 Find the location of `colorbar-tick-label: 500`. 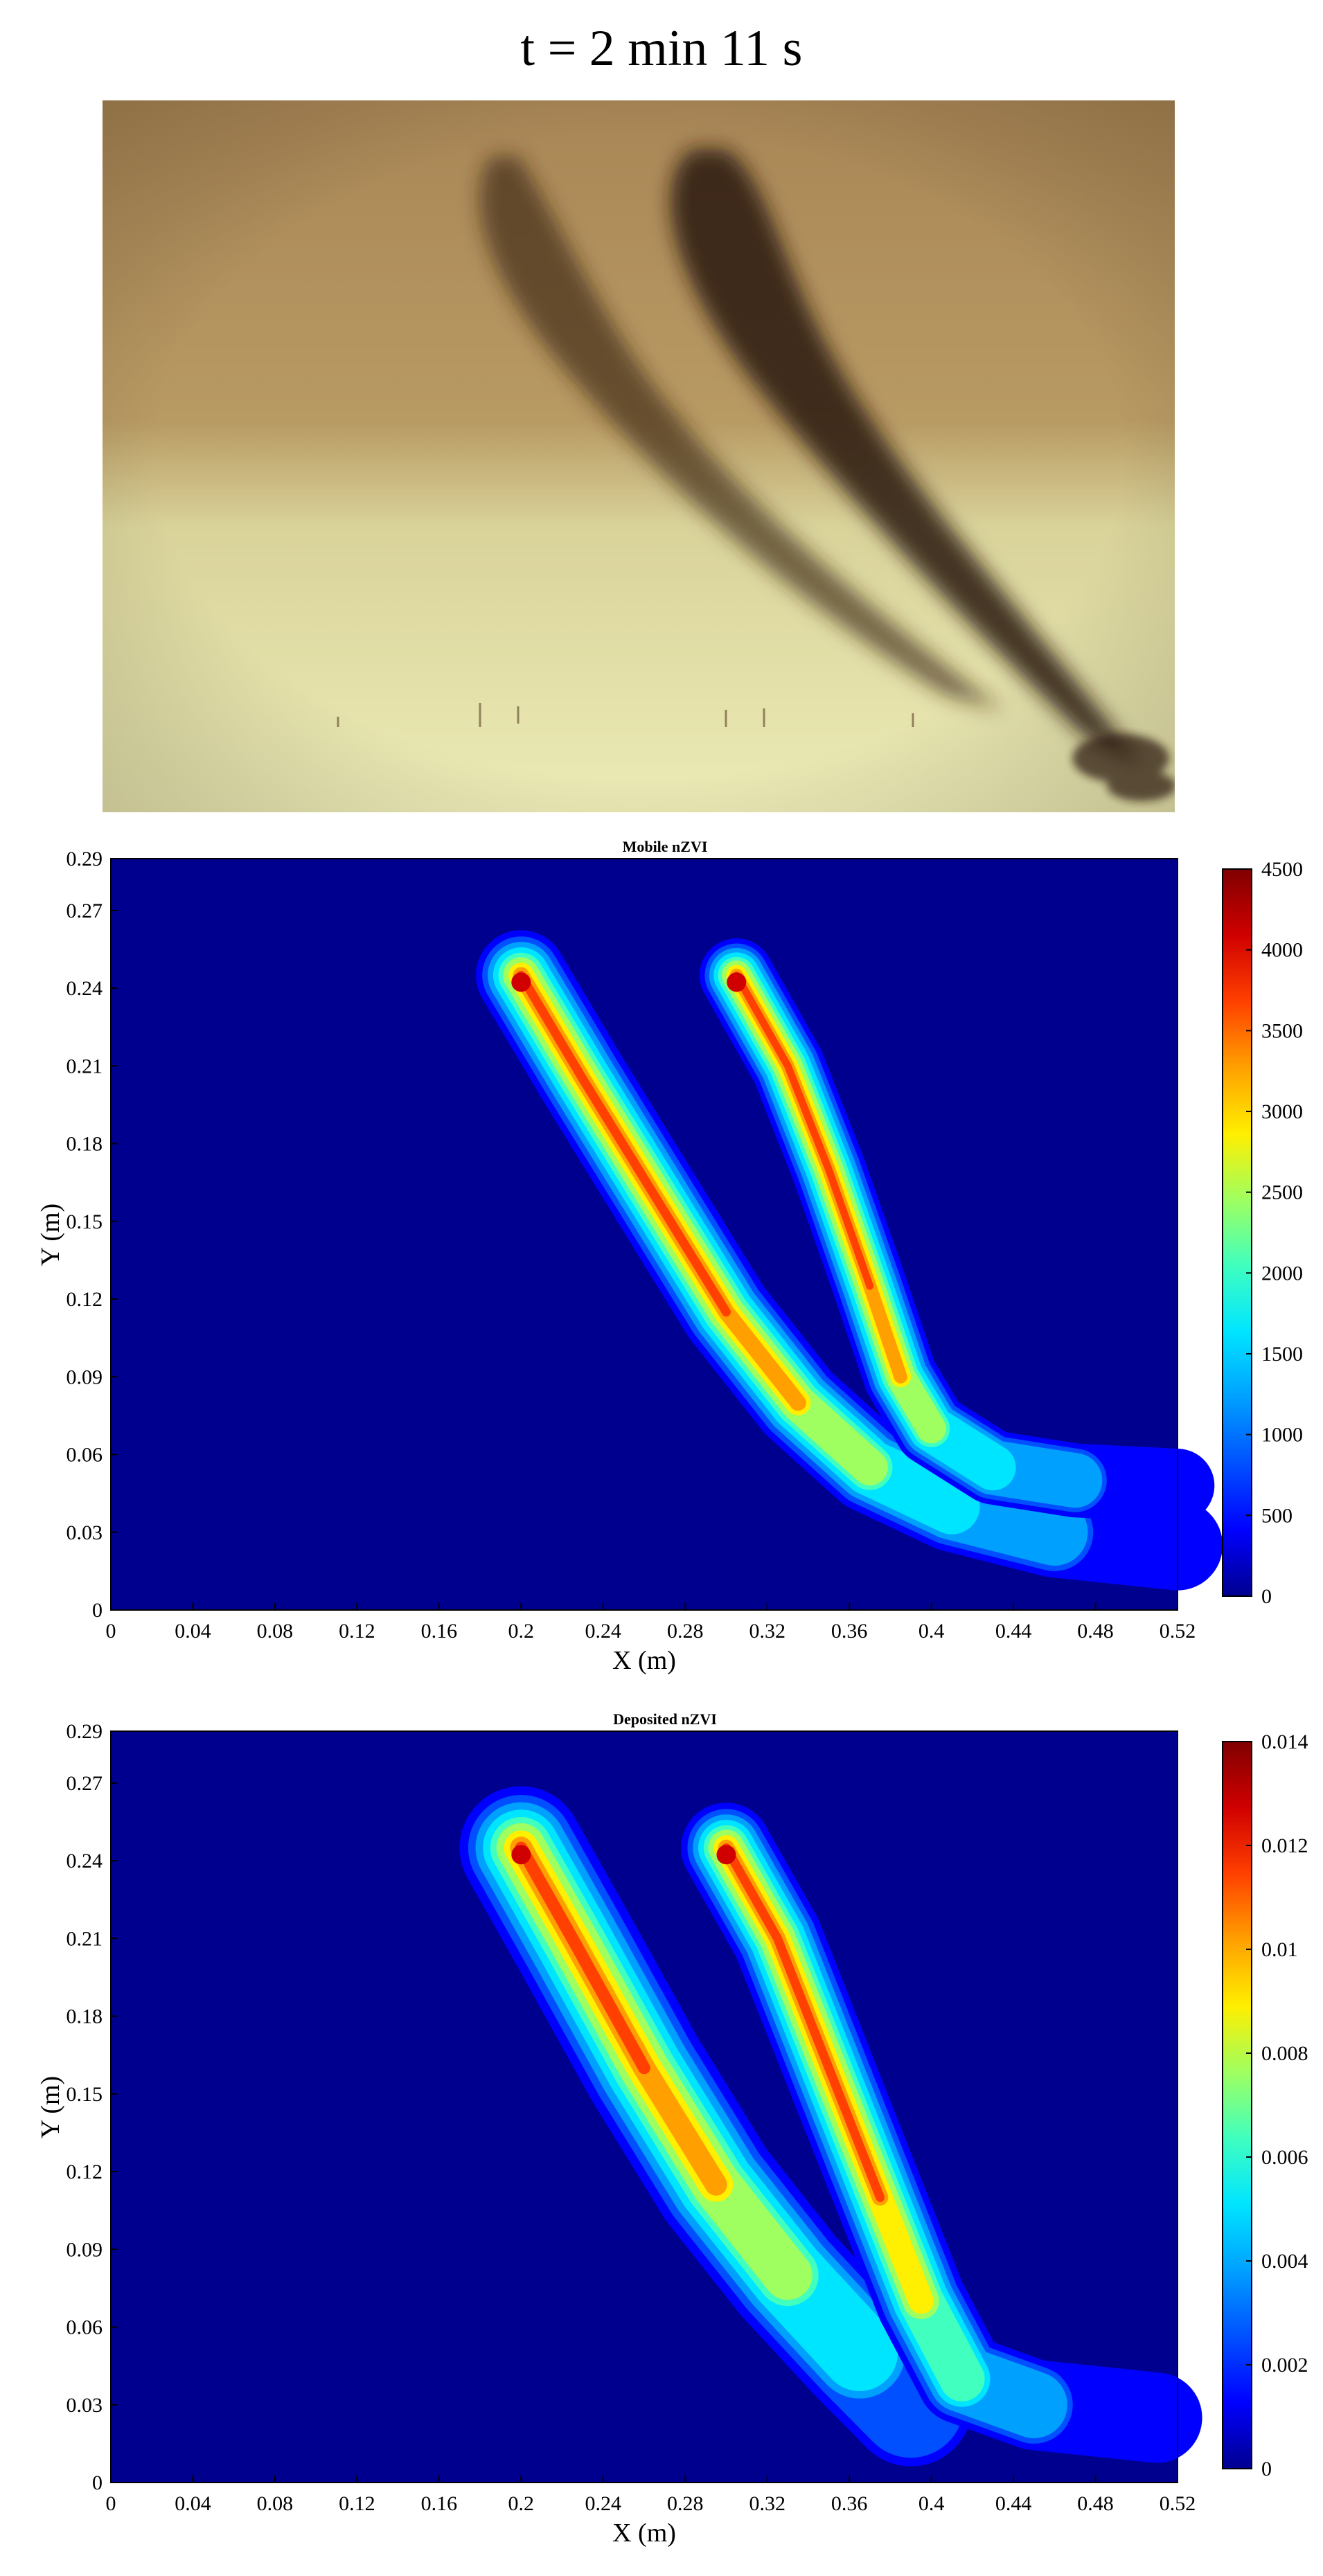

colorbar-tick-label: 500 is located at coordinates (1277, 1515).